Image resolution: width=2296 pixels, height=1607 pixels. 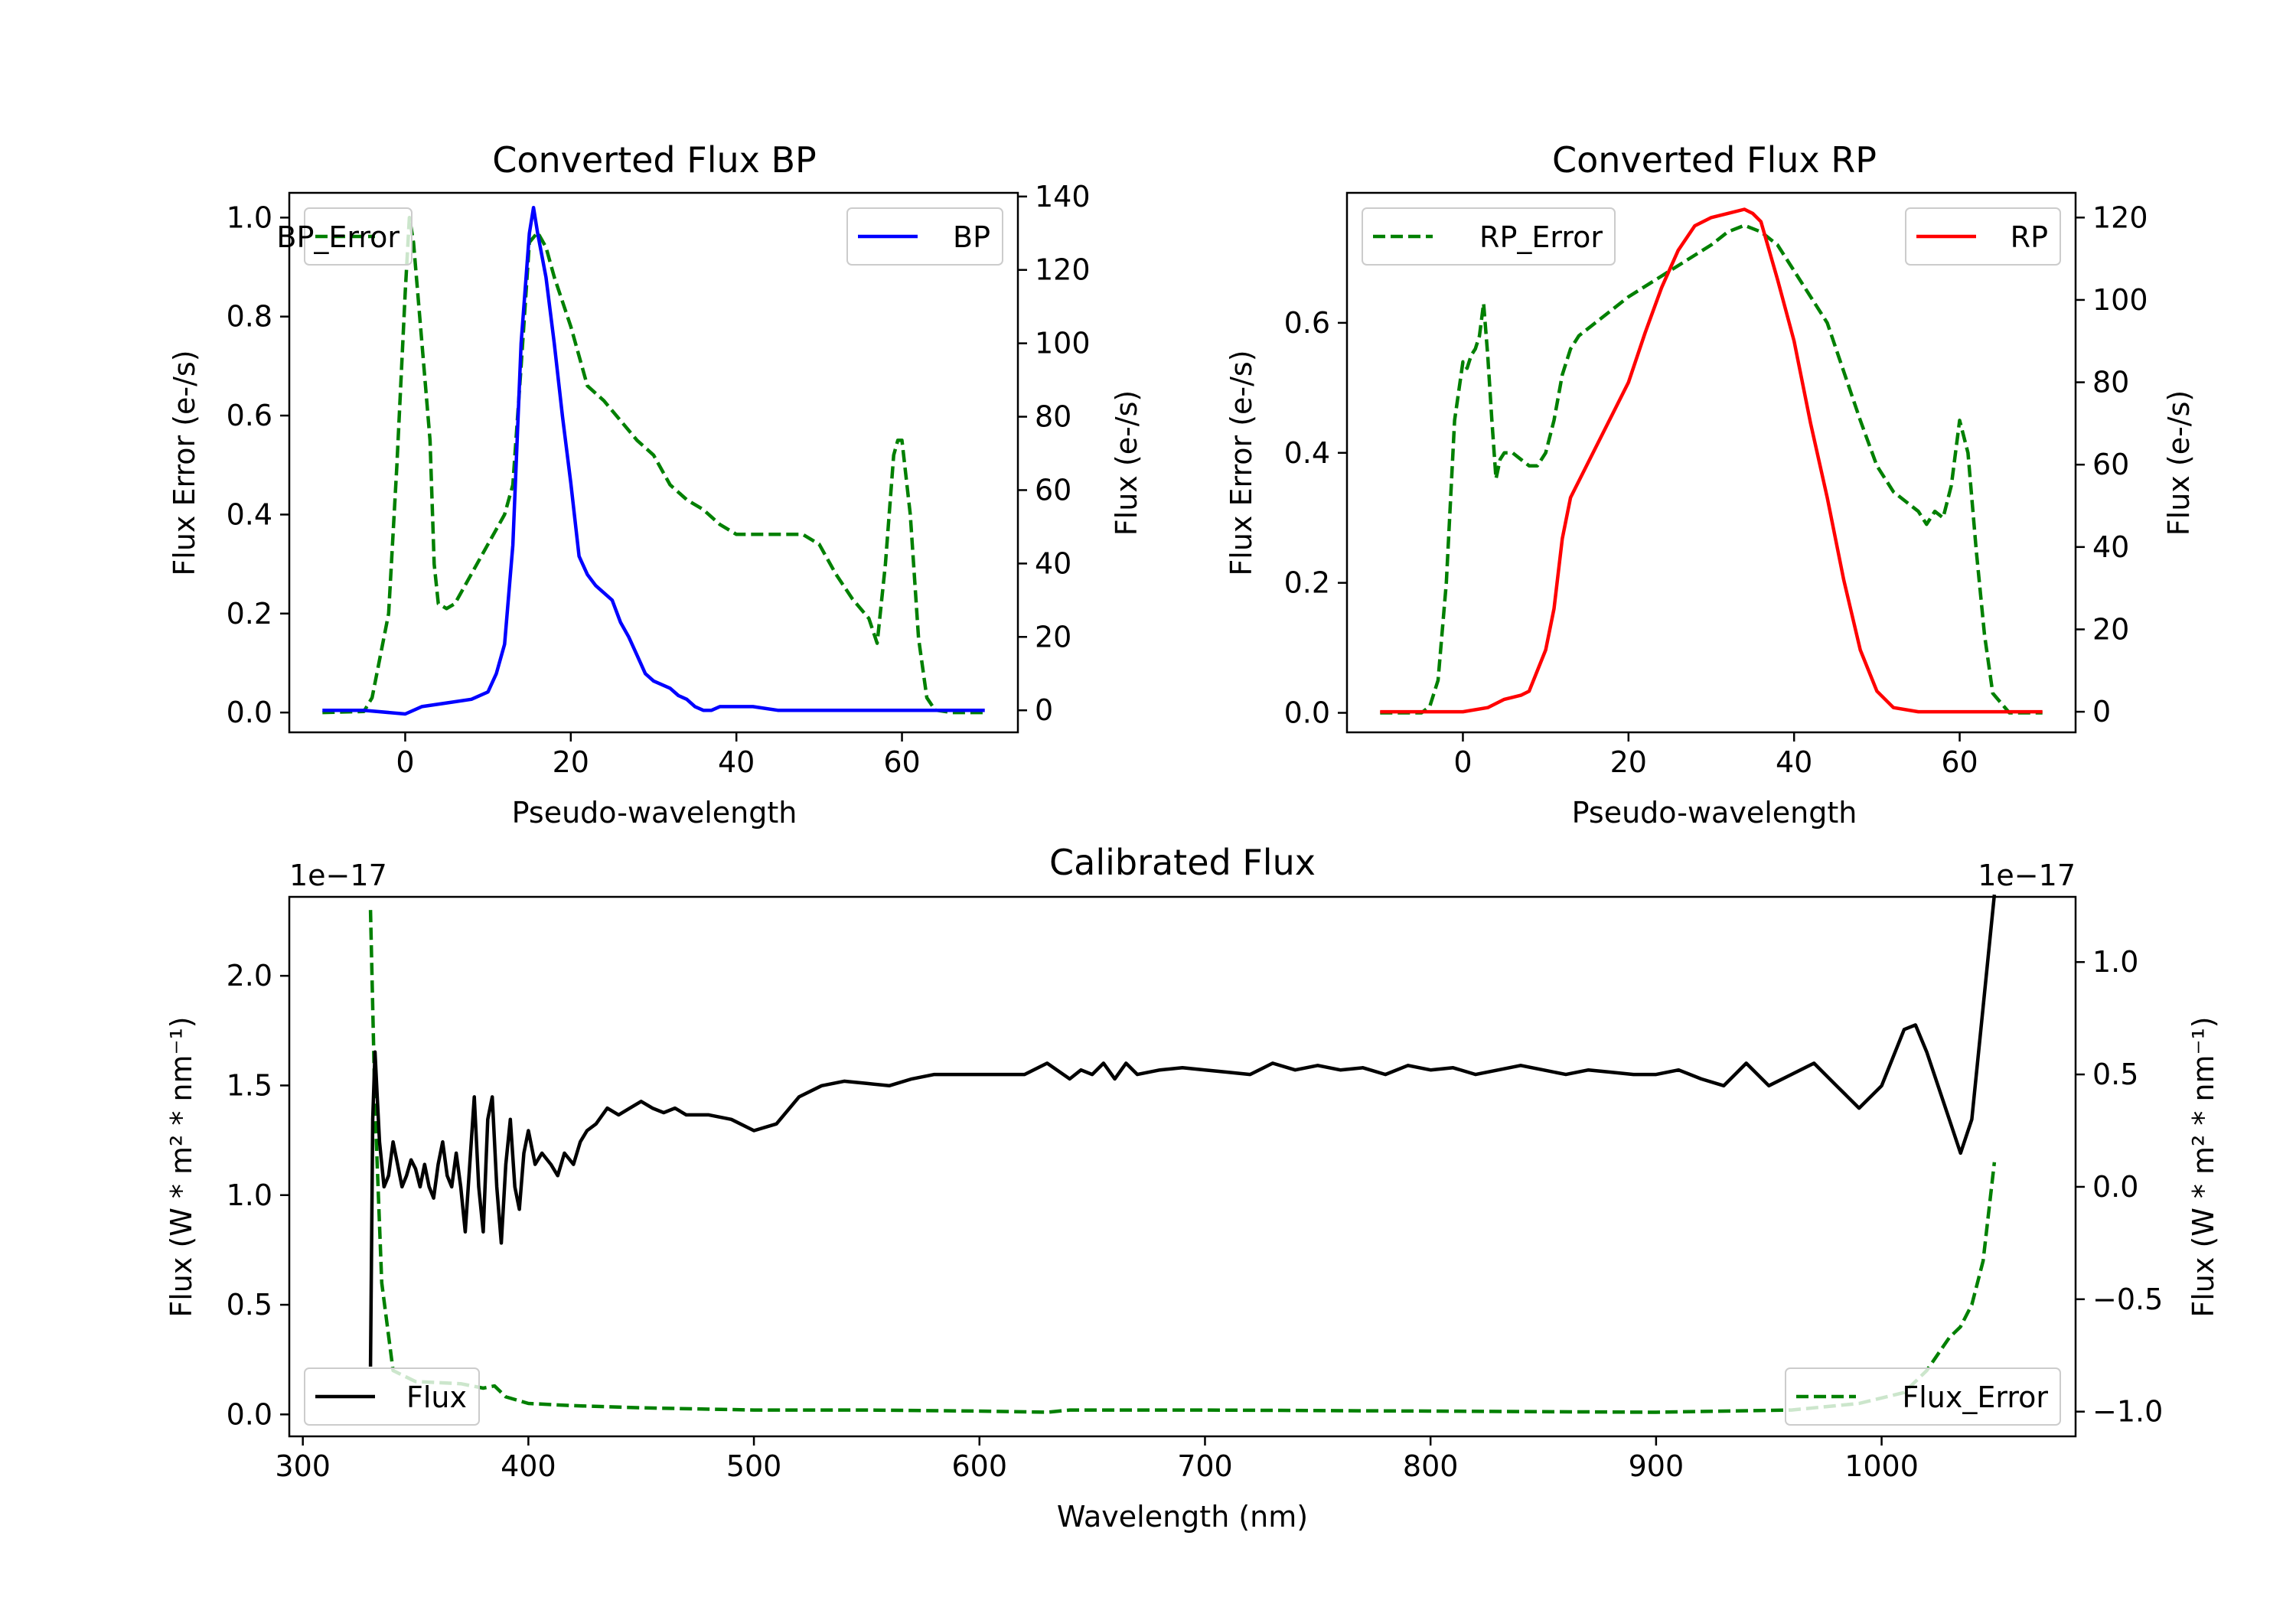 I want to click on calibrated-ylabel-left: Flux (W * m² * nm⁻¹), so click(x=181, y=1166).